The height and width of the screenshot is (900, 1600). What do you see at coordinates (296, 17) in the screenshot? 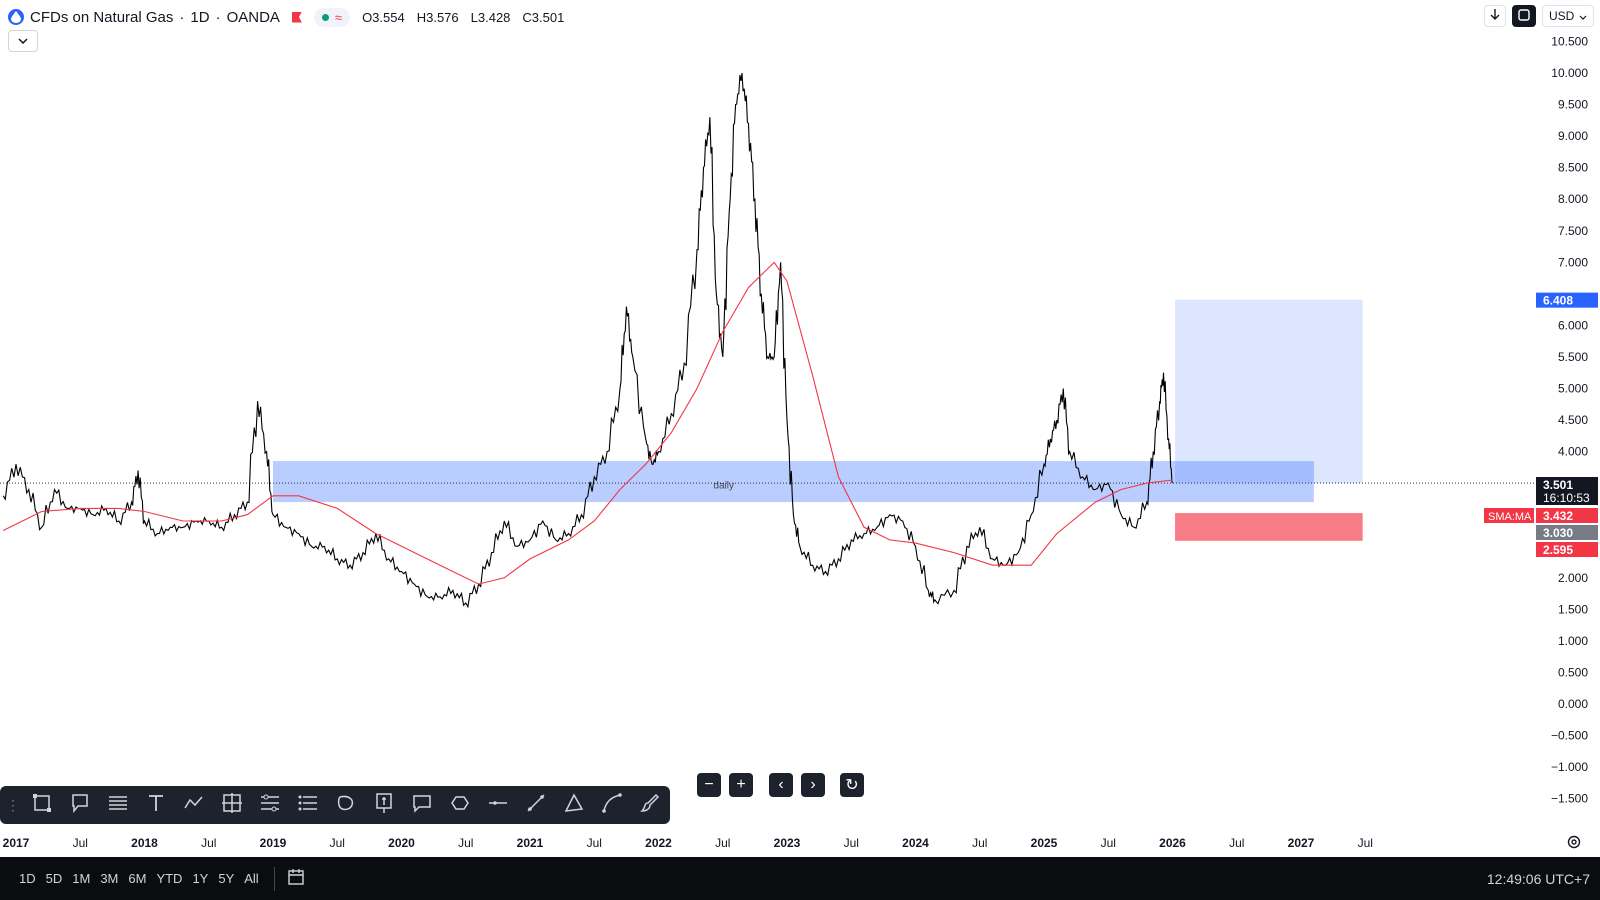
I see `flag-icon` at bounding box center [296, 17].